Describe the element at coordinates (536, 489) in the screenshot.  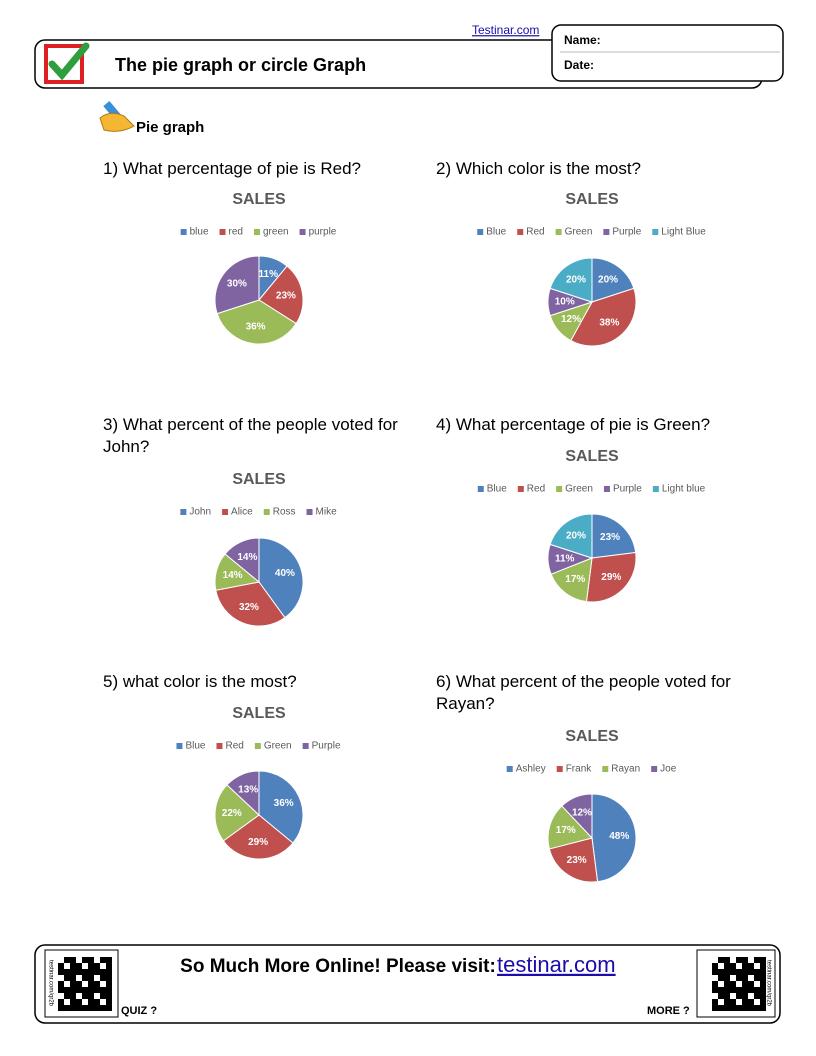
I see `legend-label: Red` at that location.